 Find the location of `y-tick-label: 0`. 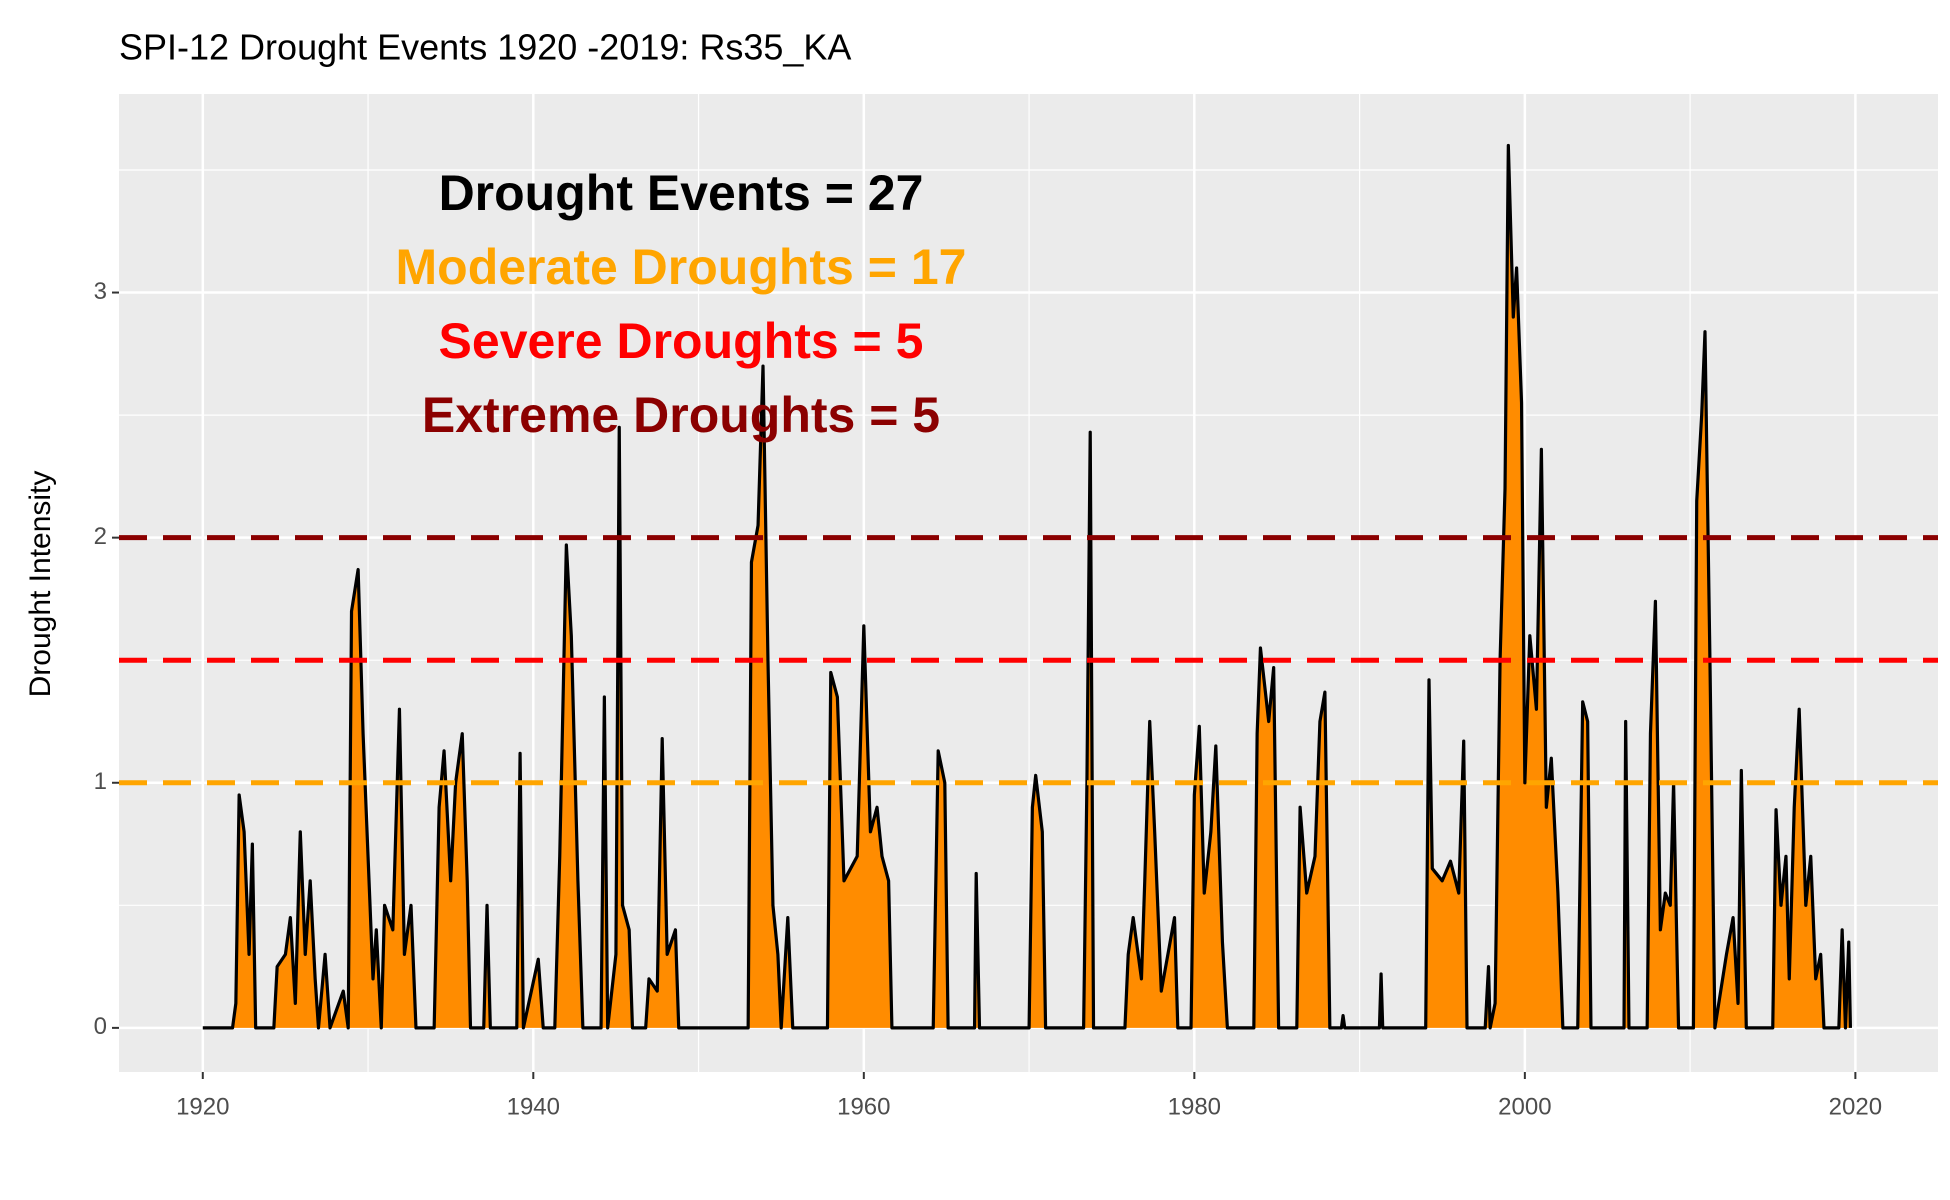

y-tick-label: 0 is located at coordinates (100, 1026).